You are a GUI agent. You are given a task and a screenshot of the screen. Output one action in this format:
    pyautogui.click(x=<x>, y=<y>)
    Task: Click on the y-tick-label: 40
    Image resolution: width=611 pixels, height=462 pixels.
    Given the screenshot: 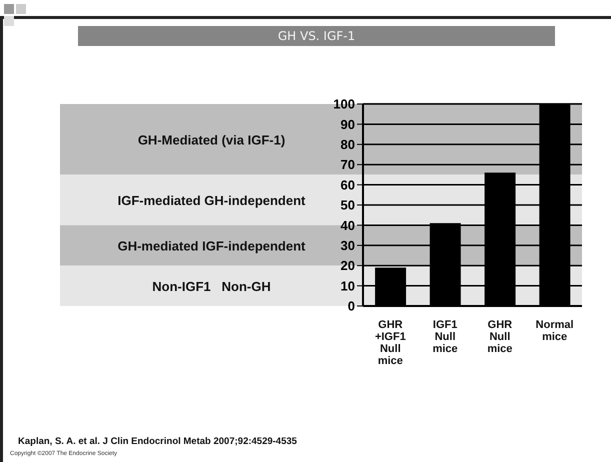 What is the action you would take?
    pyautogui.click(x=347, y=225)
    